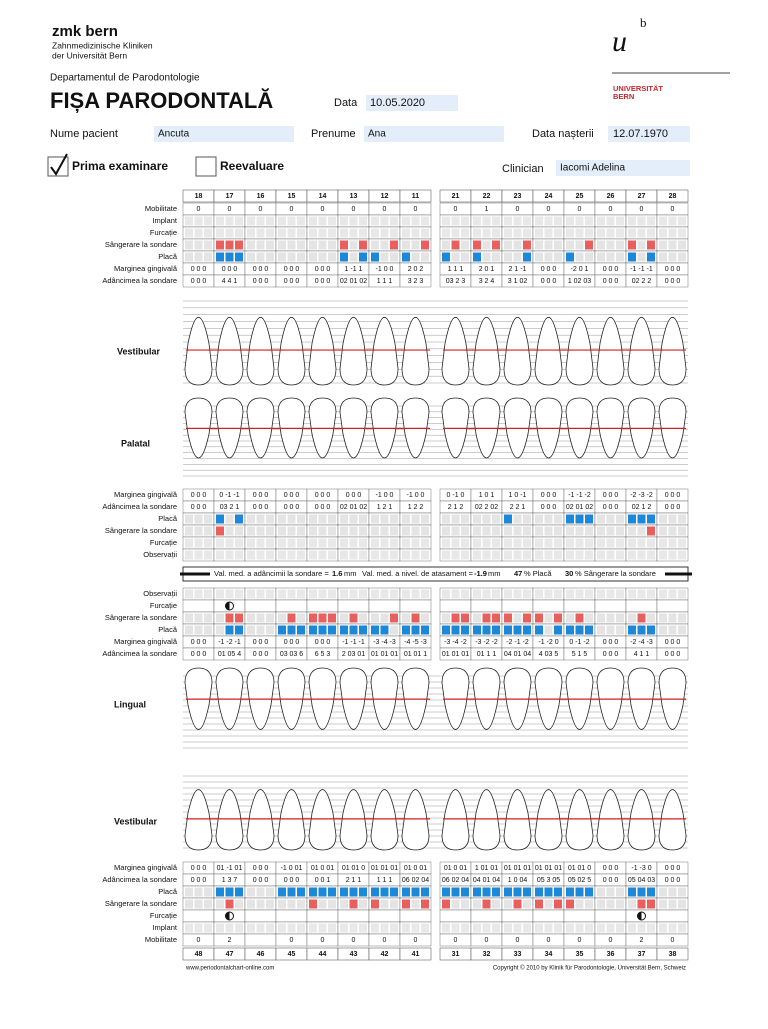 The image size is (768, 1029). What do you see at coordinates (487, 281) in the screenshot?
I see `cell-value: 3 2 4` at bounding box center [487, 281].